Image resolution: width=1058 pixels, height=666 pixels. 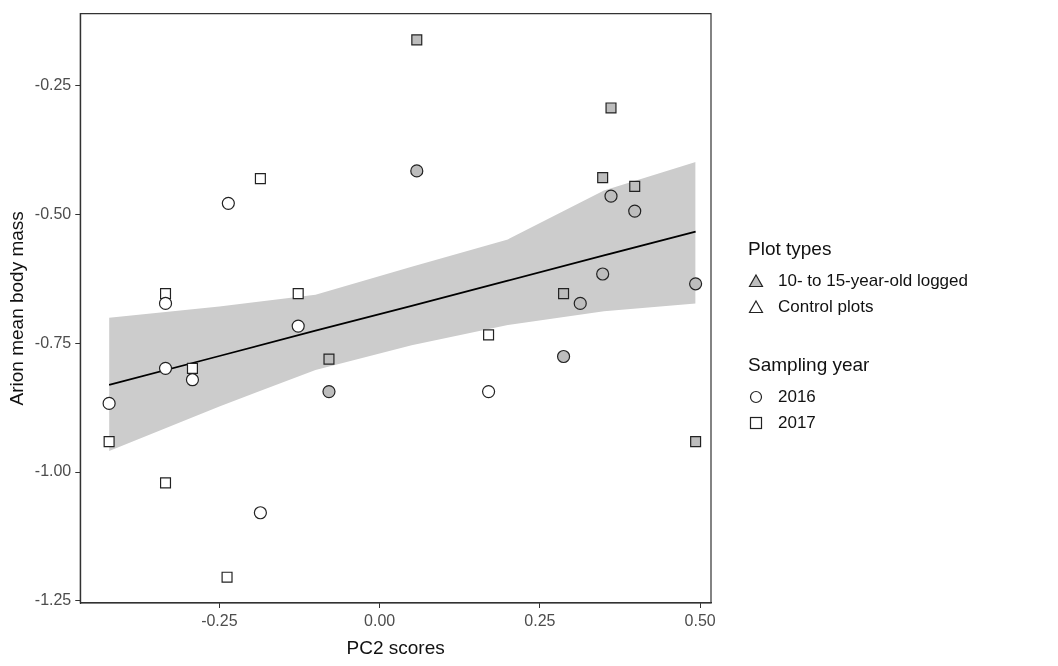 What do you see at coordinates (826, 307) in the screenshot?
I see `text: Control plots` at bounding box center [826, 307].